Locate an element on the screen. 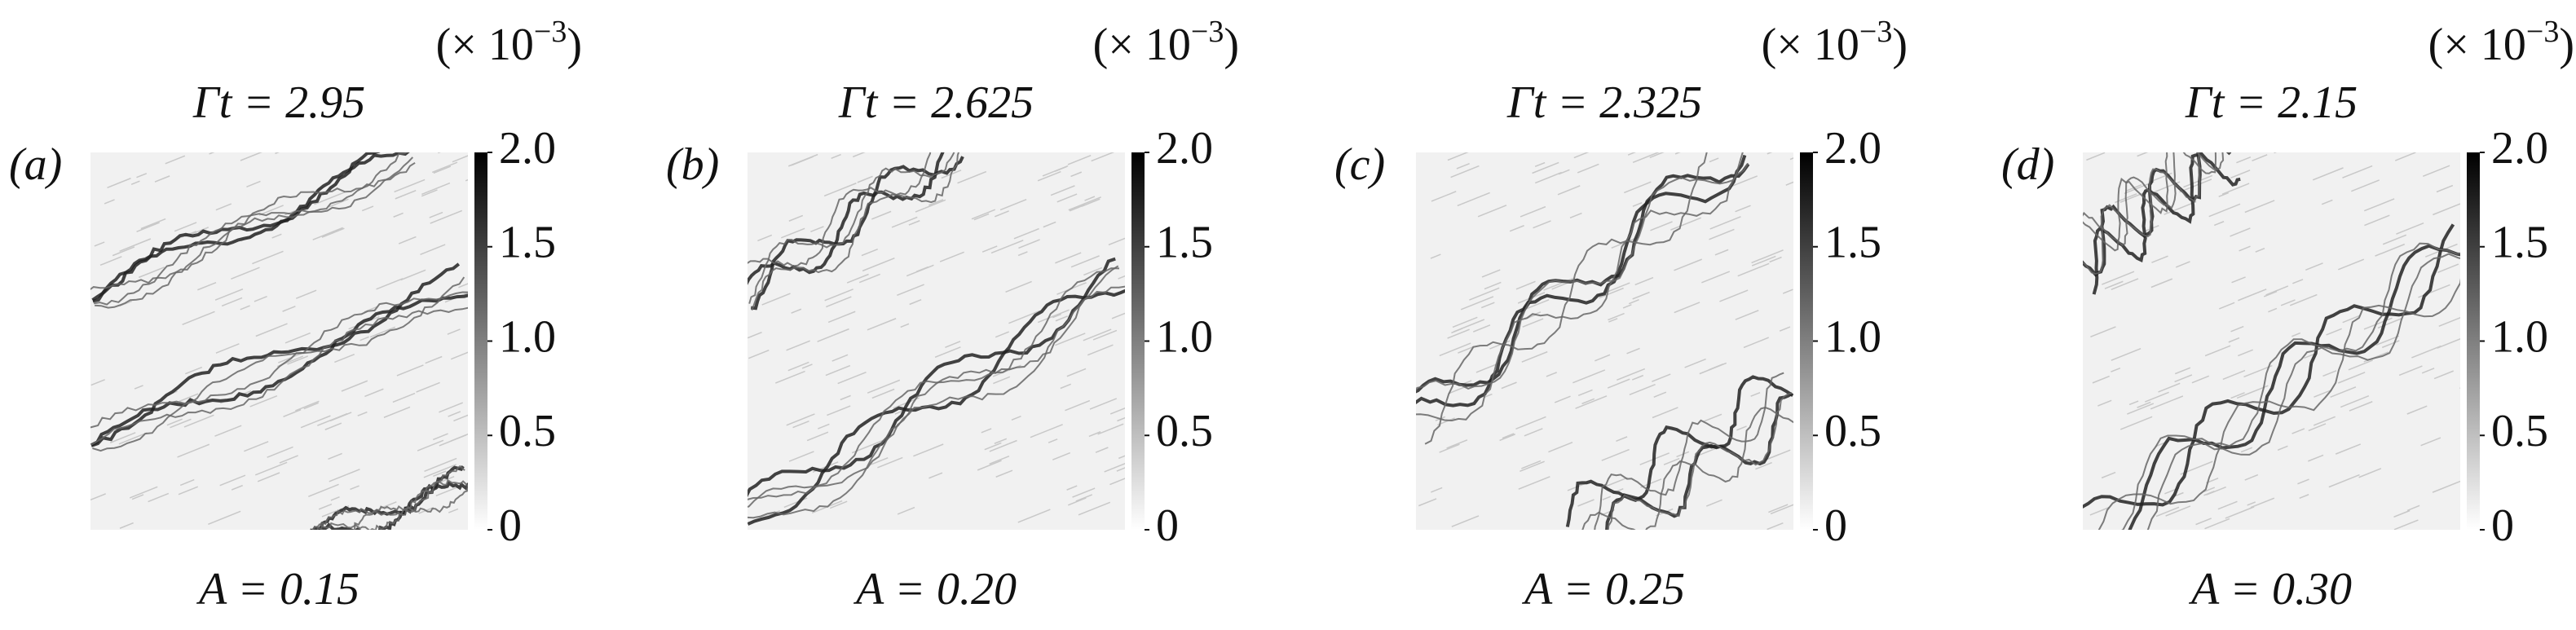 The height and width of the screenshot is (630, 2576). panel-title: Γt = 2.625 is located at coordinates (936, 102).